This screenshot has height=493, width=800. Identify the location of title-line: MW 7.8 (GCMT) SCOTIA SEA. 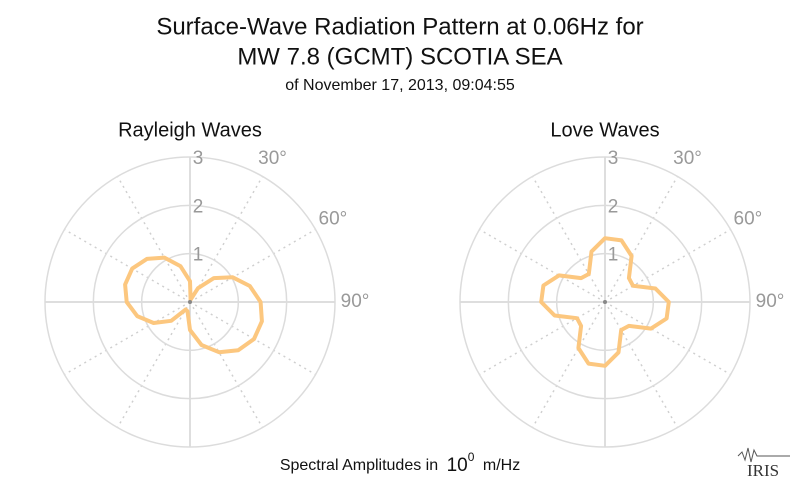
(399, 56).